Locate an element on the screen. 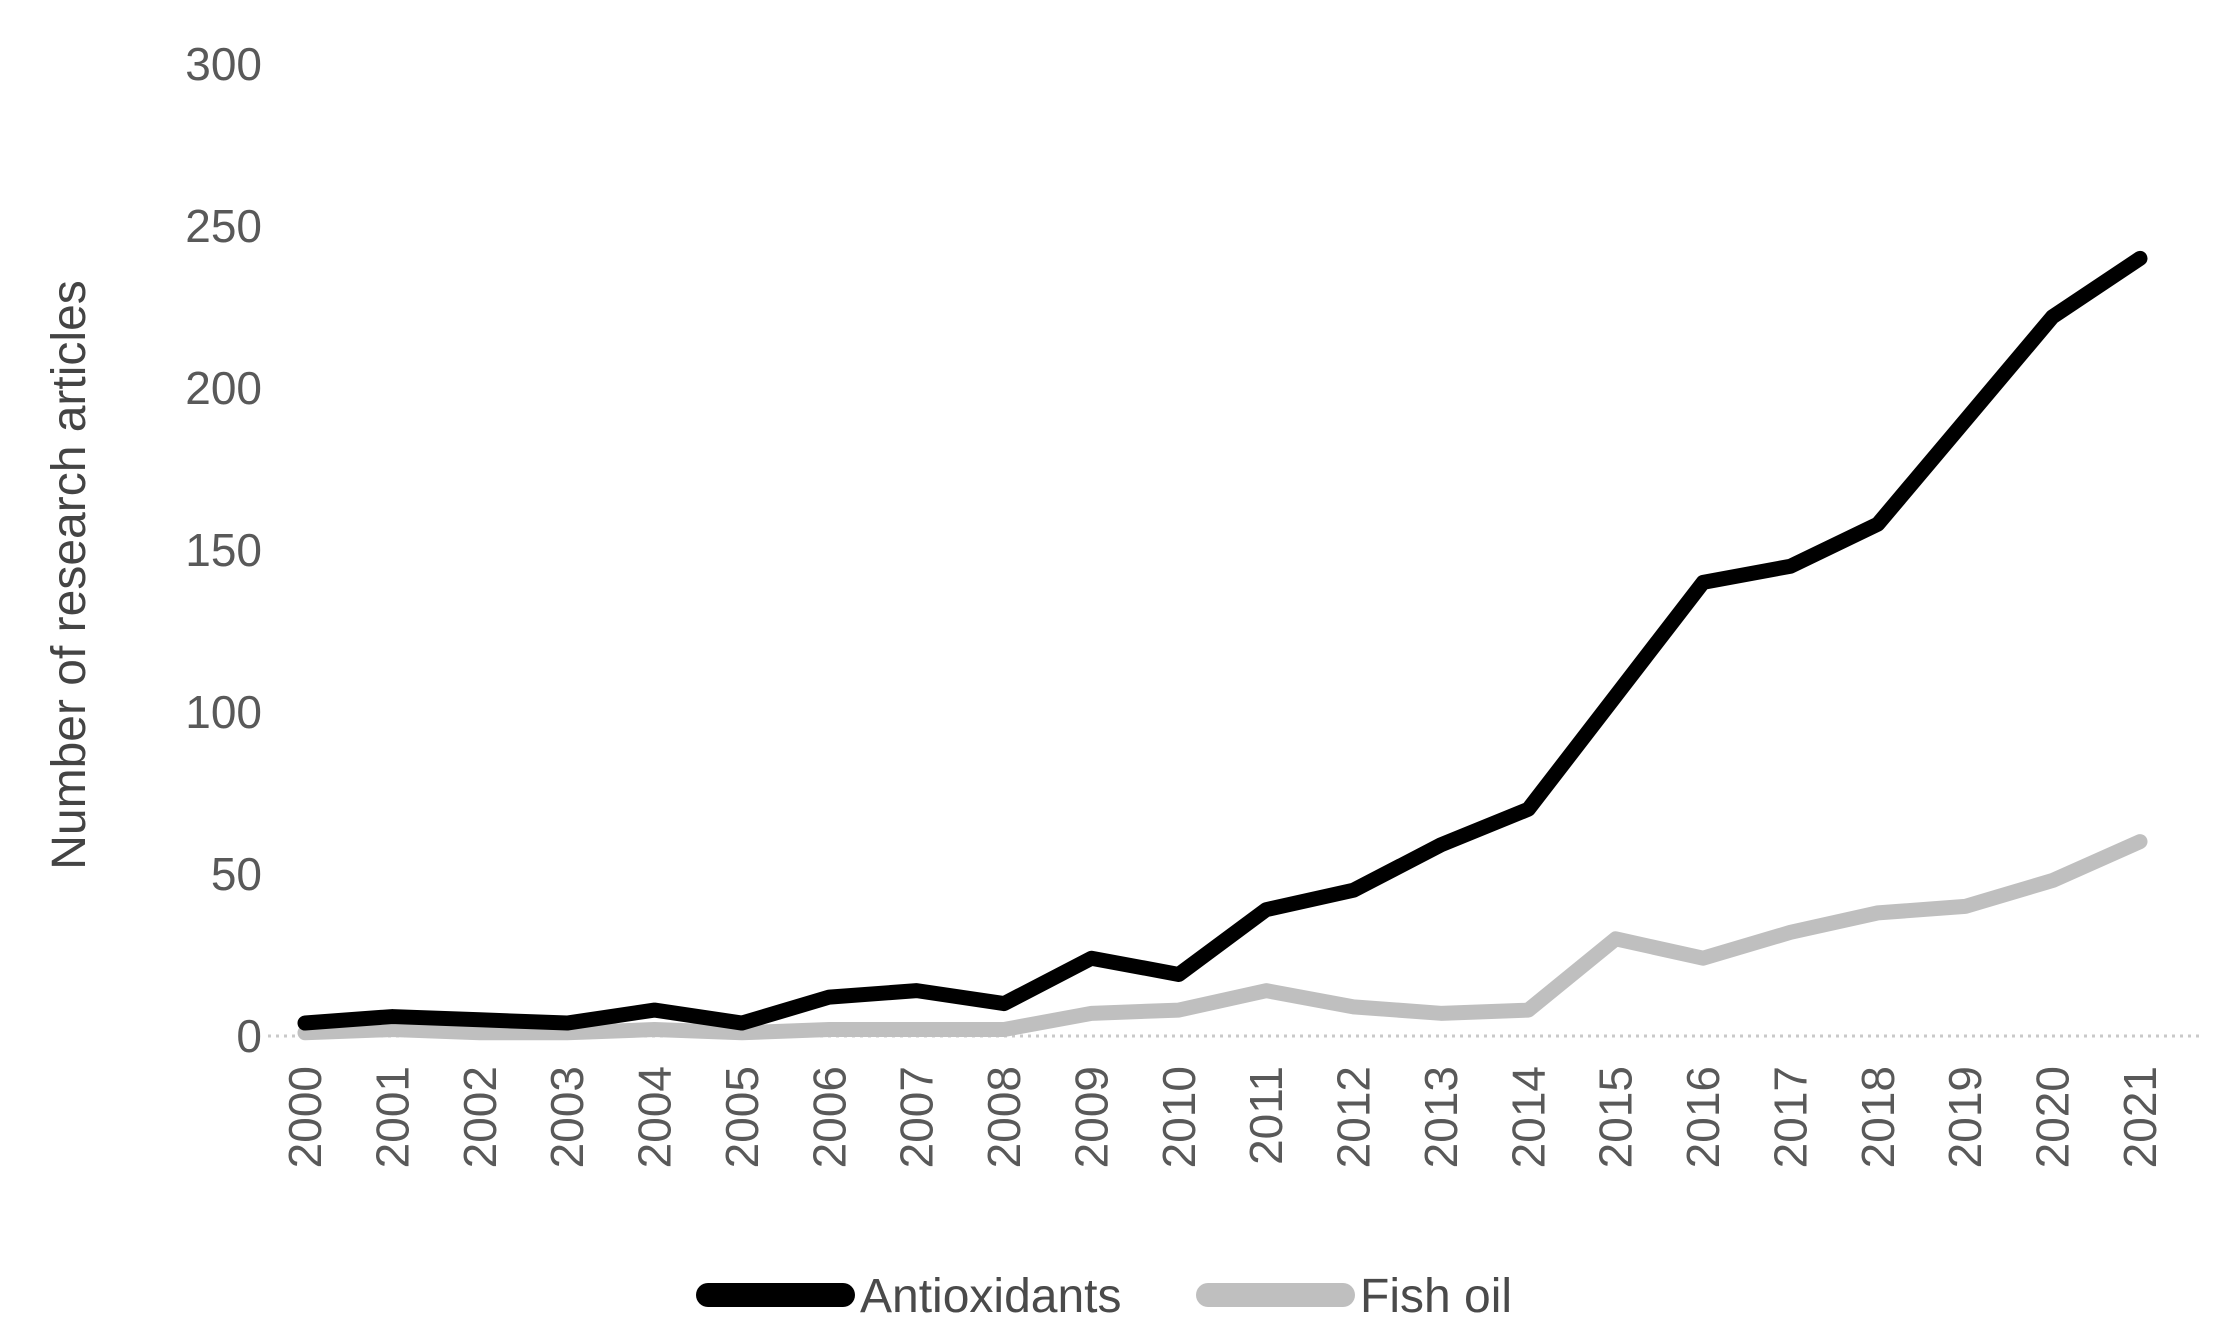 The height and width of the screenshot is (1341, 2214). legend: Antioxidants Fish oil is located at coordinates (1104, 1296).